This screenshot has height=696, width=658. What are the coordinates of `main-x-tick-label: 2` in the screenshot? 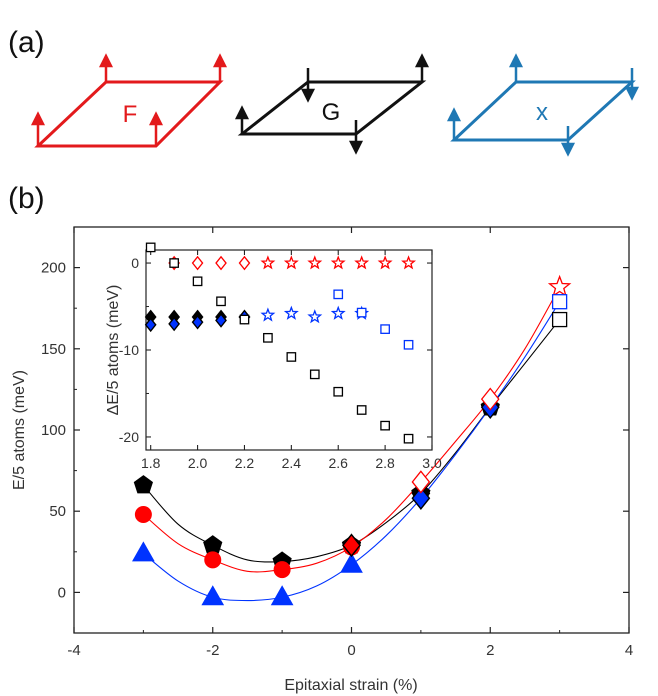 It's located at (490, 650).